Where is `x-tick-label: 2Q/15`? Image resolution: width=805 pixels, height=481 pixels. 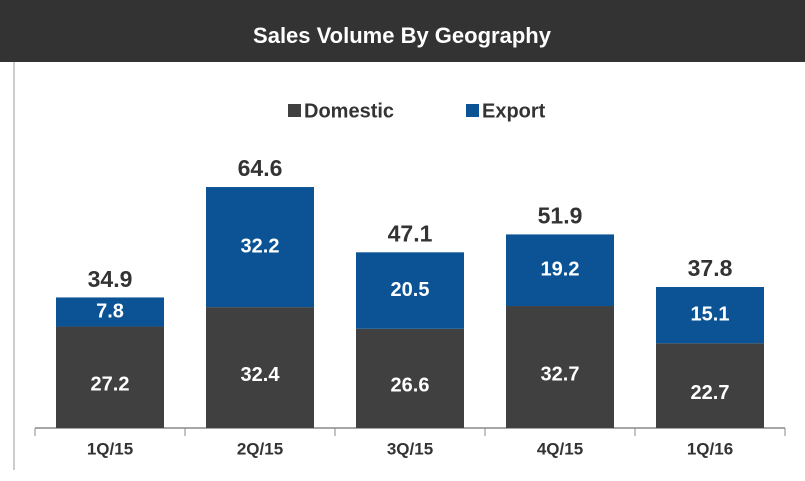 x-tick-label: 2Q/15 is located at coordinates (260, 448).